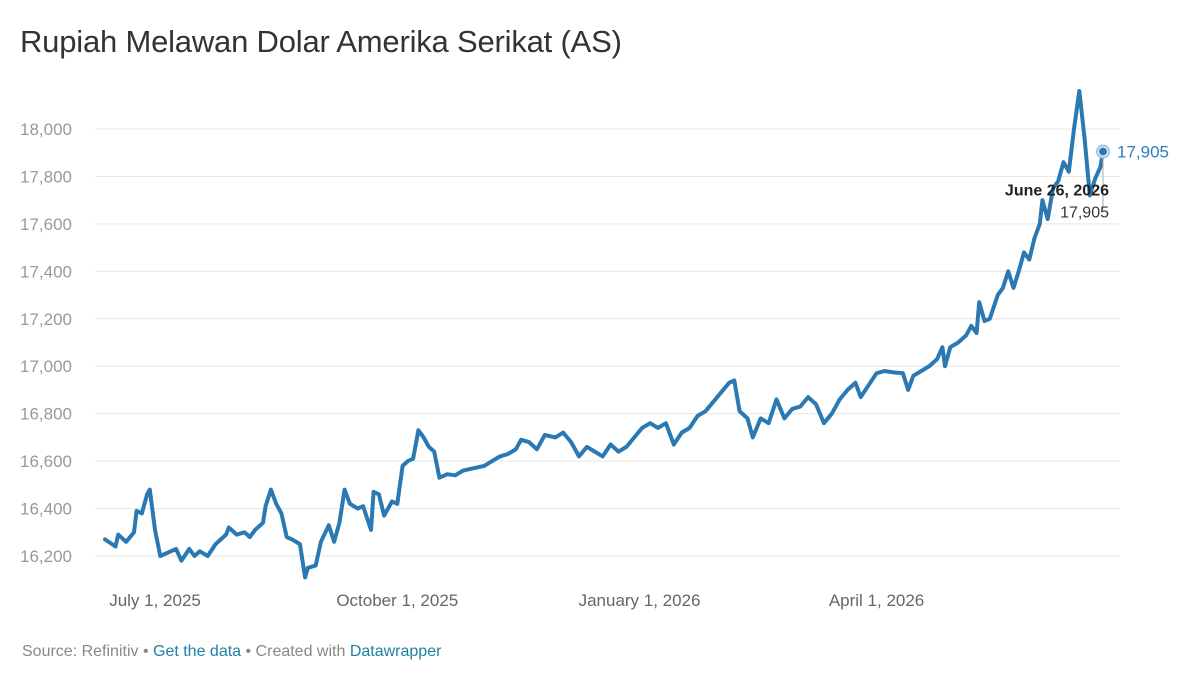 This screenshot has width=1200, height=675. Describe the element at coordinates (876, 600) in the screenshot. I see `x-tick-label: April 1, 2026` at that location.